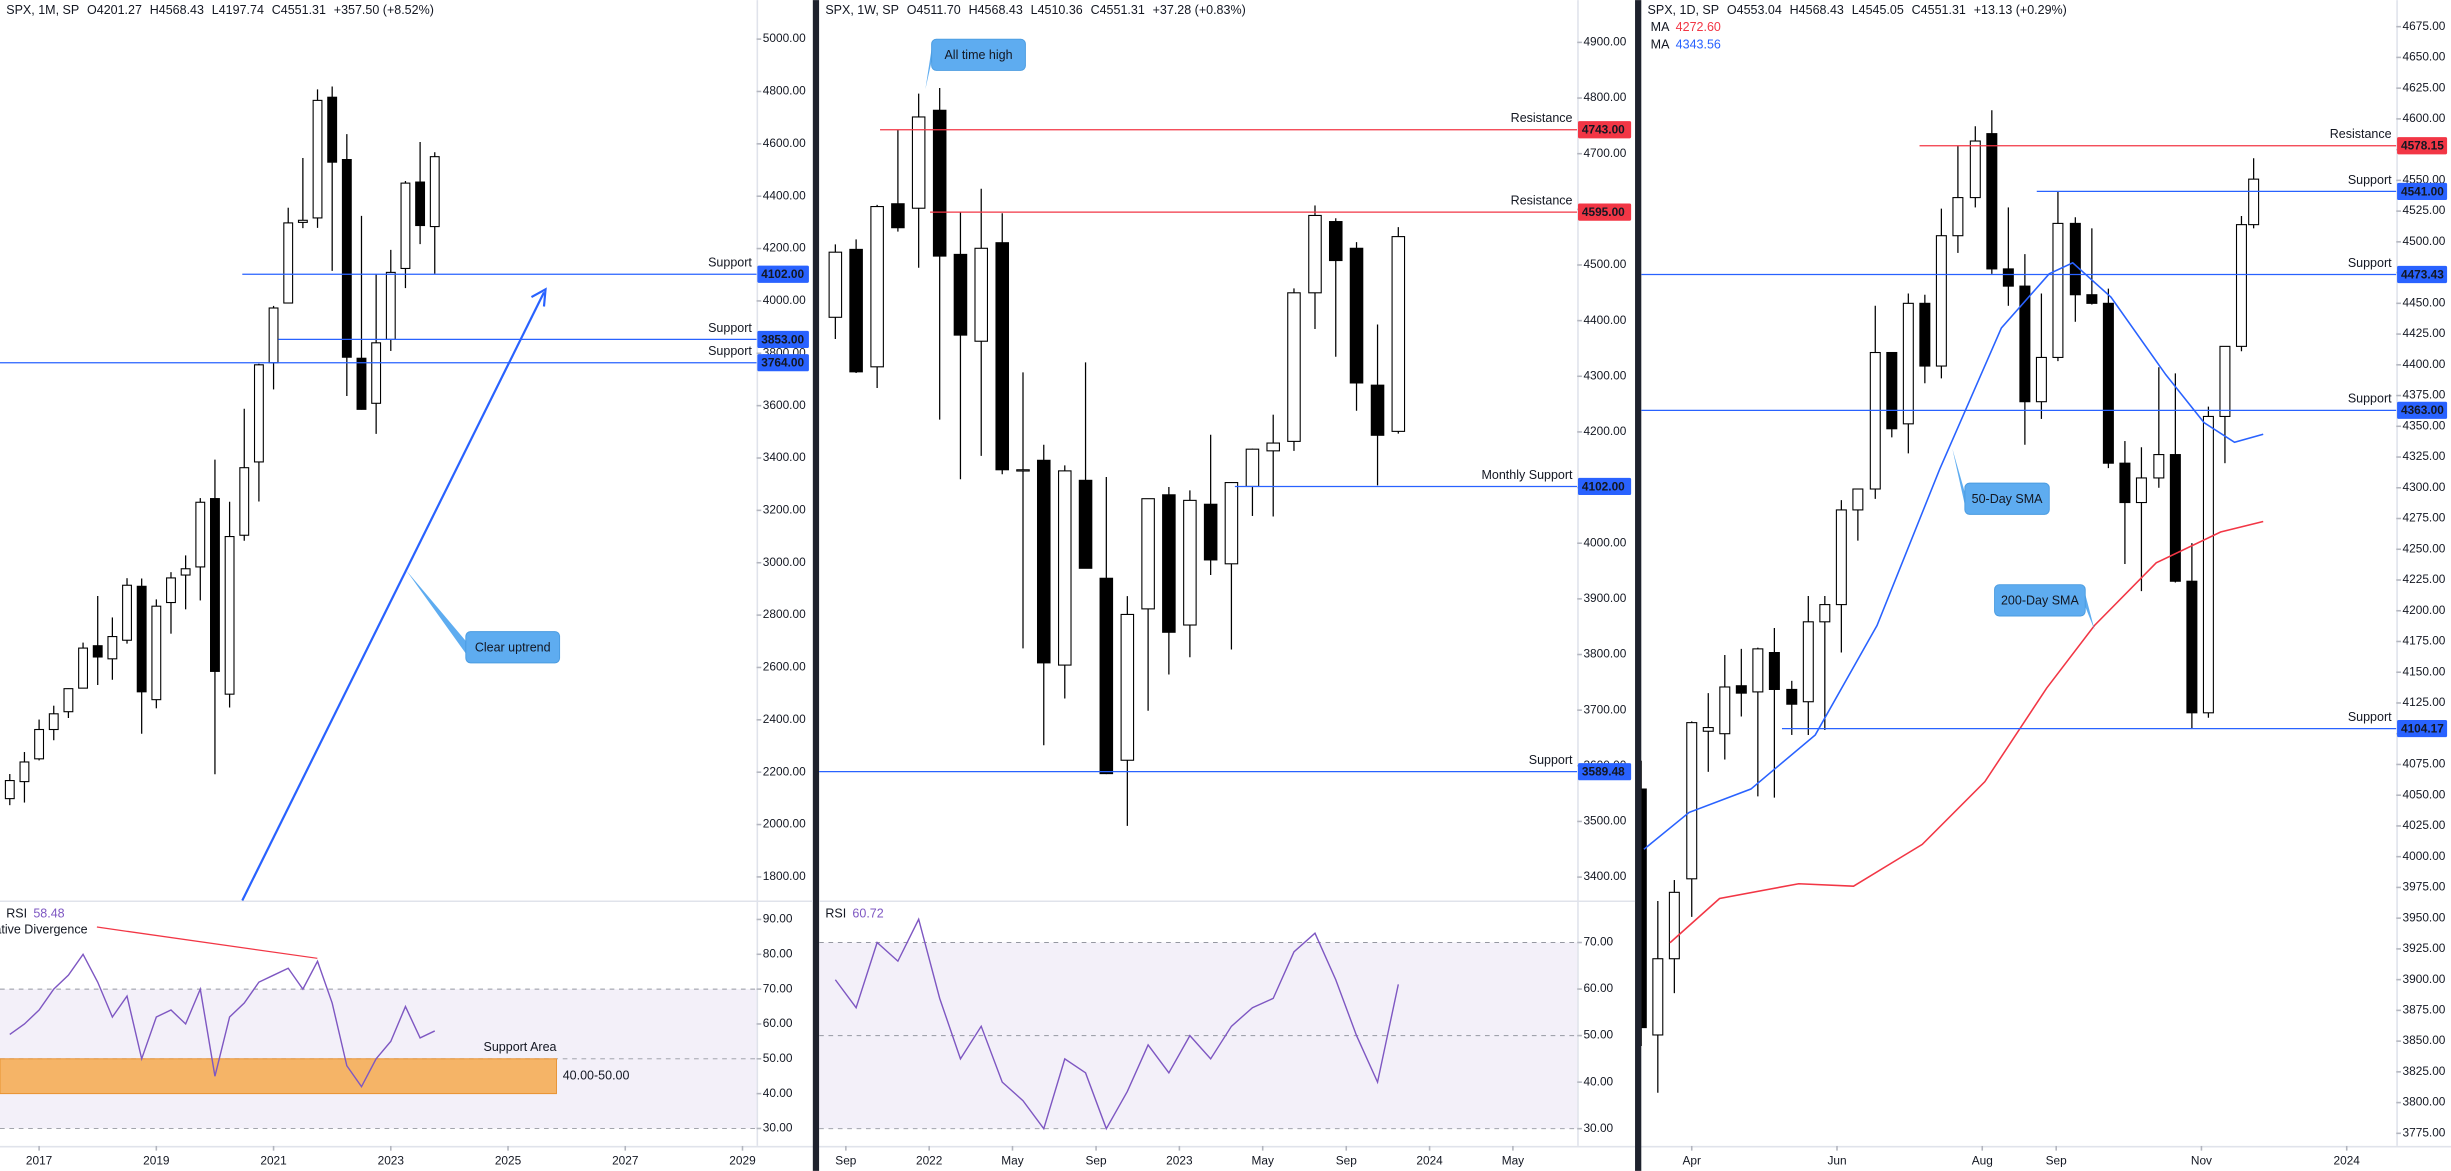 The height and width of the screenshot is (1171, 2451). Describe the element at coordinates (2021, 1156) in the screenshot. I see `time-axis: Apr Jun Aug Sep Nov 2024` at that location.